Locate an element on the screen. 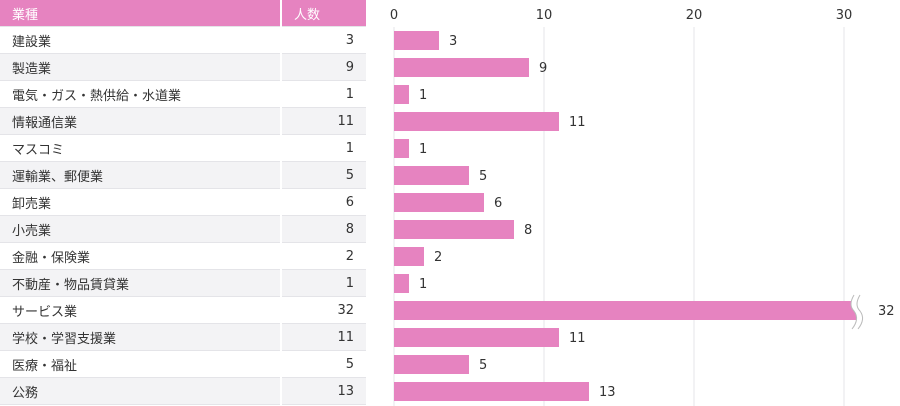  x-tick-label: 0 is located at coordinates (394, 15).